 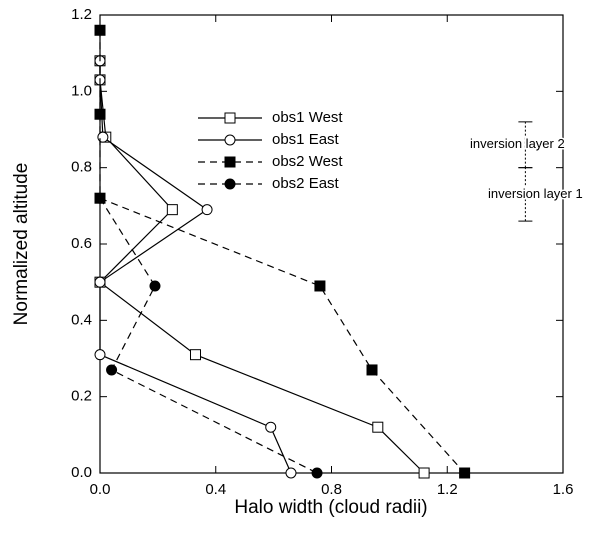 I want to click on legend-label: obs2 West, so click(x=307, y=161).